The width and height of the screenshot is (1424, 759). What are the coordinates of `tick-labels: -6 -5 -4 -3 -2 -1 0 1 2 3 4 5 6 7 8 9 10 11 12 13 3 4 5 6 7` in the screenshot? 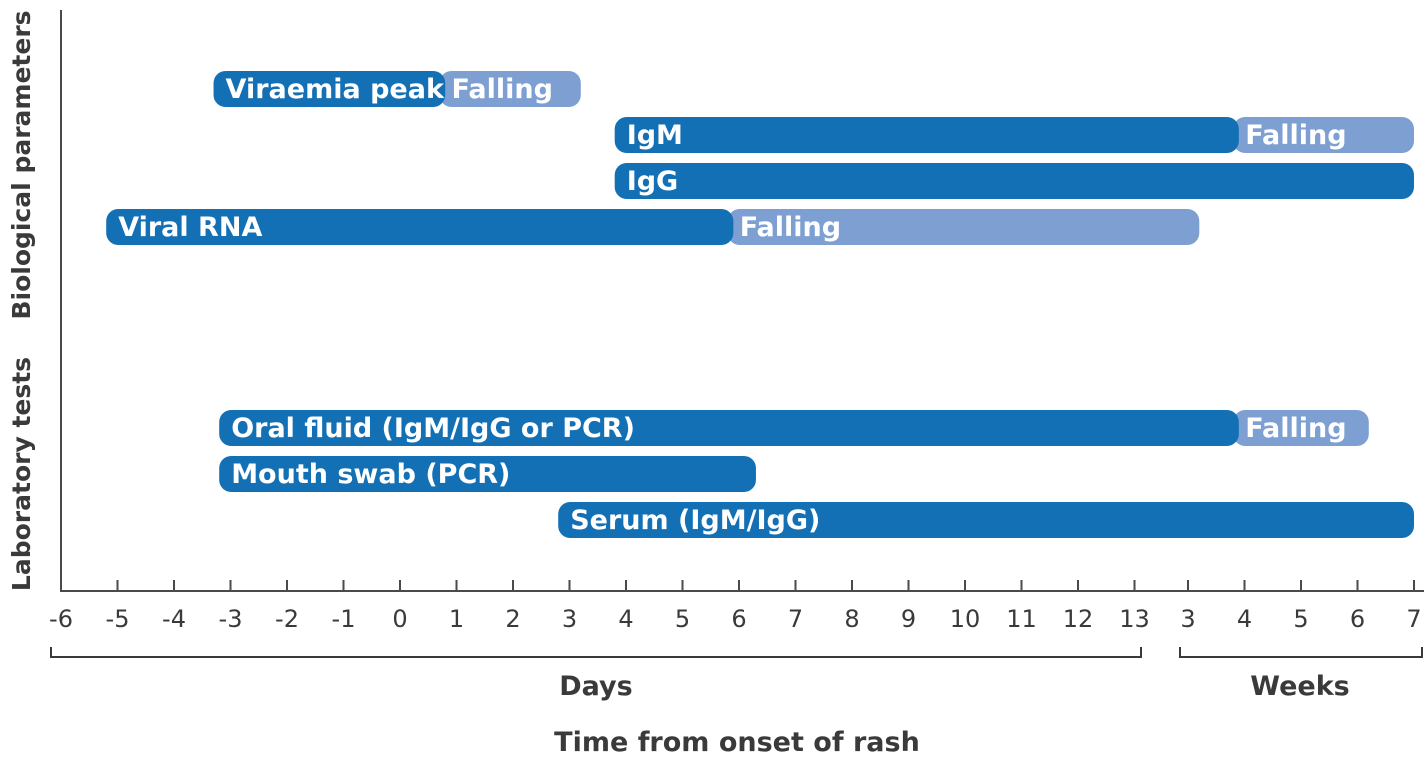 It's located at (735, 619).